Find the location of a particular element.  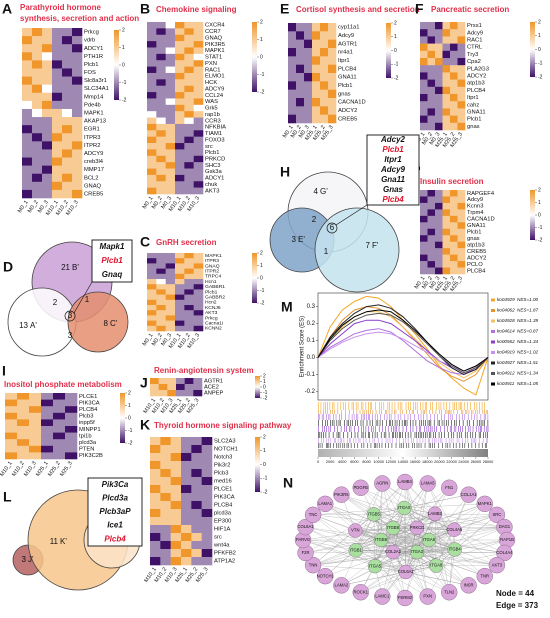

gene-label: ANPEP is located at coordinates (213, 394).